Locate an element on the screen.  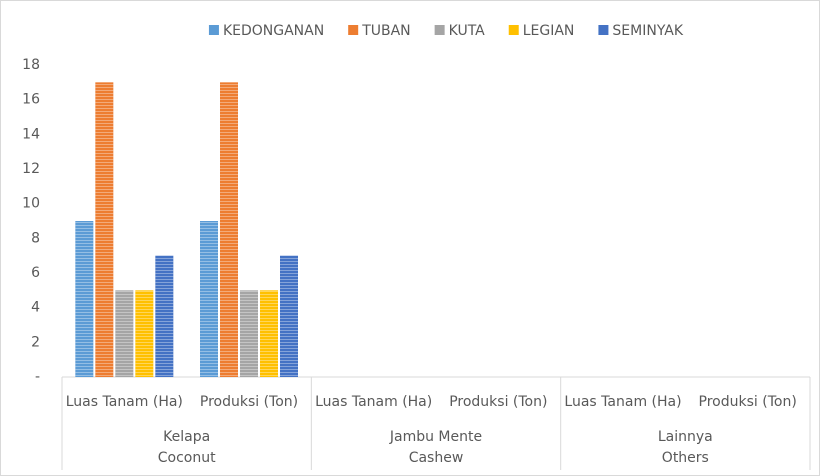
legend-label: KUTA is located at coordinates (467, 31).